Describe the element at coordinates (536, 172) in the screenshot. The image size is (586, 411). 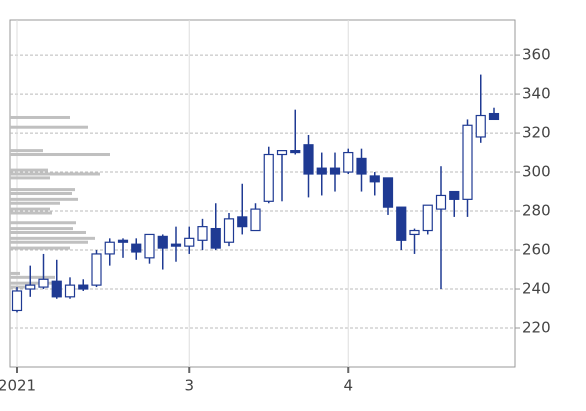
I see `y-tick-label: 300` at that location.